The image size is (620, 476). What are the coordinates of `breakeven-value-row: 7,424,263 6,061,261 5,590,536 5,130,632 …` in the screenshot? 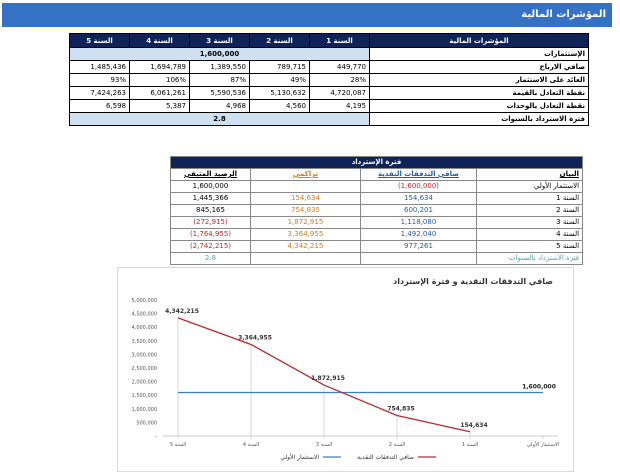 It's located at (329, 93).